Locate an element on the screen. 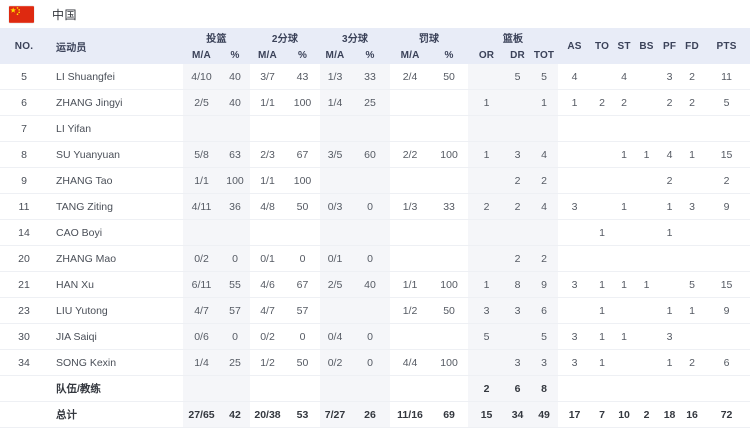 The width and height of the screenshot is (750, 430). stat-cell: 17 is located at coordinates (575, 414).